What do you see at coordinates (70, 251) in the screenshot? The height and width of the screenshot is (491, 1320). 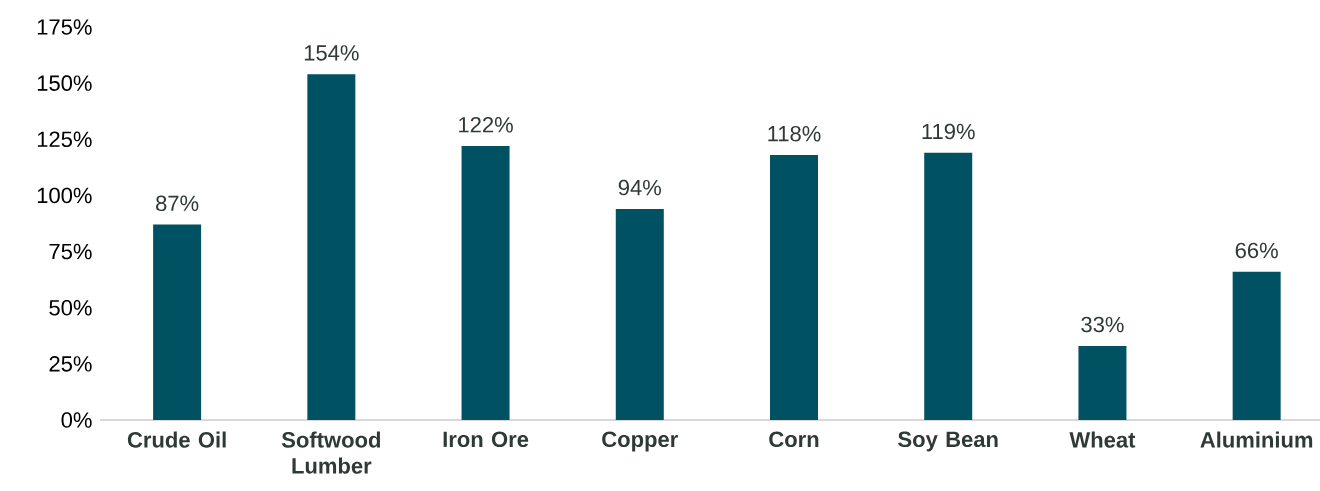 I see `y-tick-label: 75%` at bounding box center [70, 251].